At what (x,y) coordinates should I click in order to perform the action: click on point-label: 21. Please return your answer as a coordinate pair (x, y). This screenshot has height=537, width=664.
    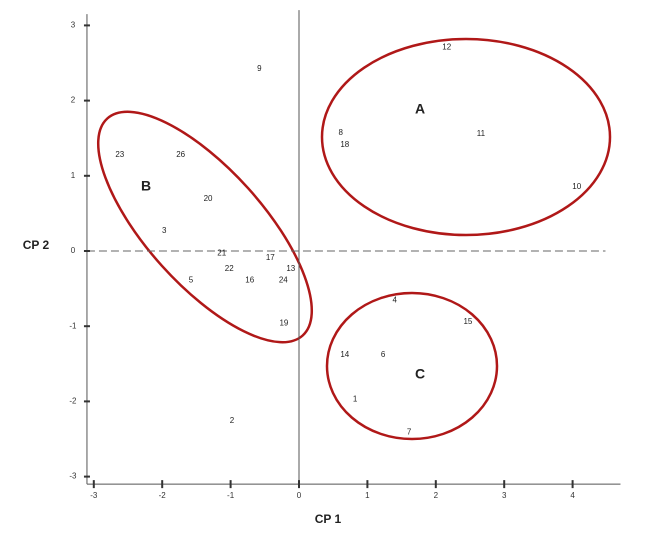
    Looking at the image, I should click on (221, 252).